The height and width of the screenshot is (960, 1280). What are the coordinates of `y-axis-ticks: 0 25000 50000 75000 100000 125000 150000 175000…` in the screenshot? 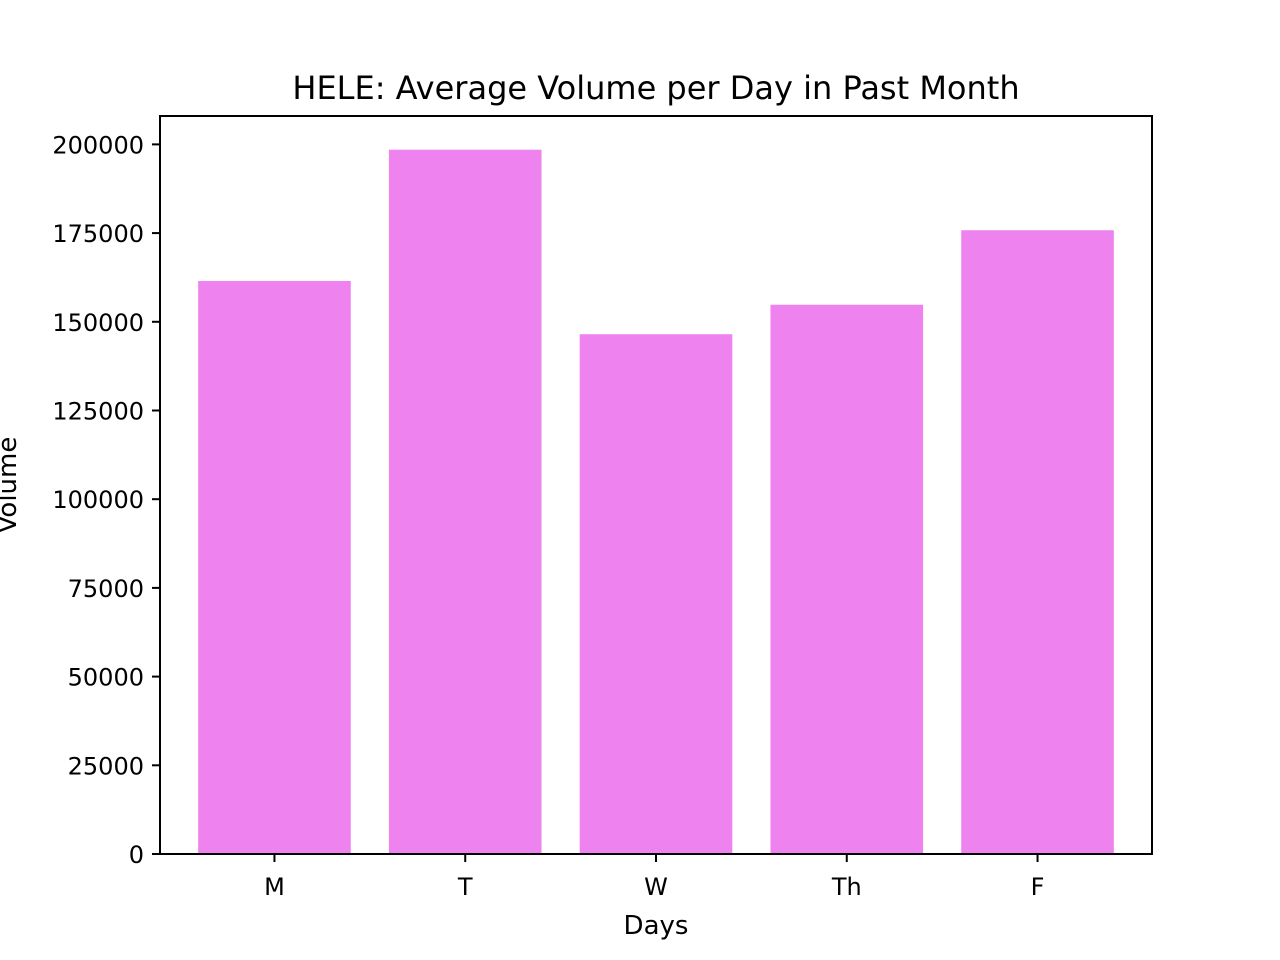 It's located at (106, 500).